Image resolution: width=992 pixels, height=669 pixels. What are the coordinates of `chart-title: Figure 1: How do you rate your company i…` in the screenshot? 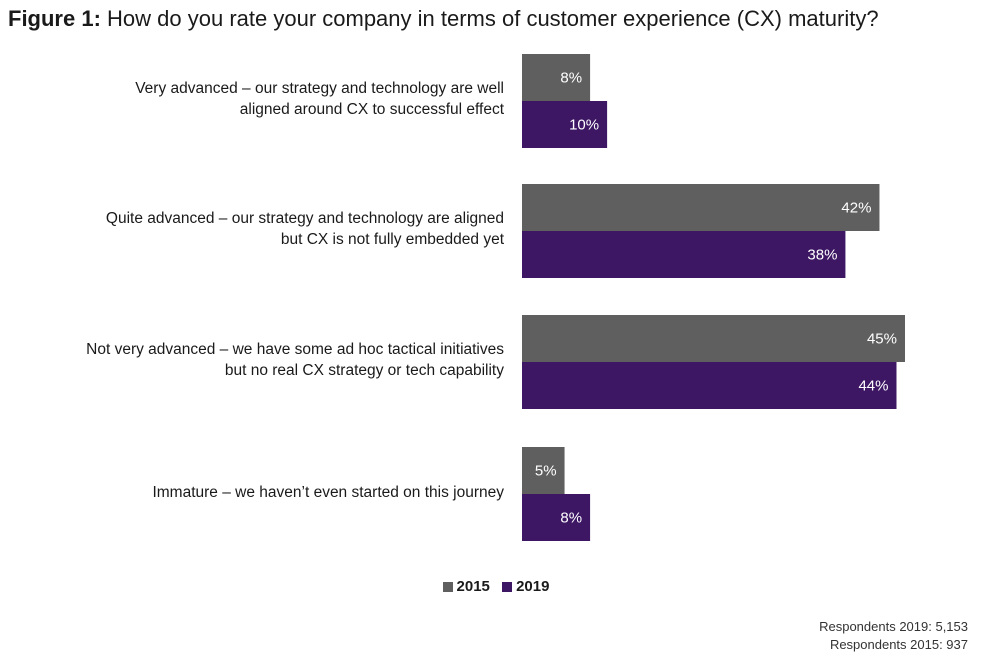 It's located at (443, 19).